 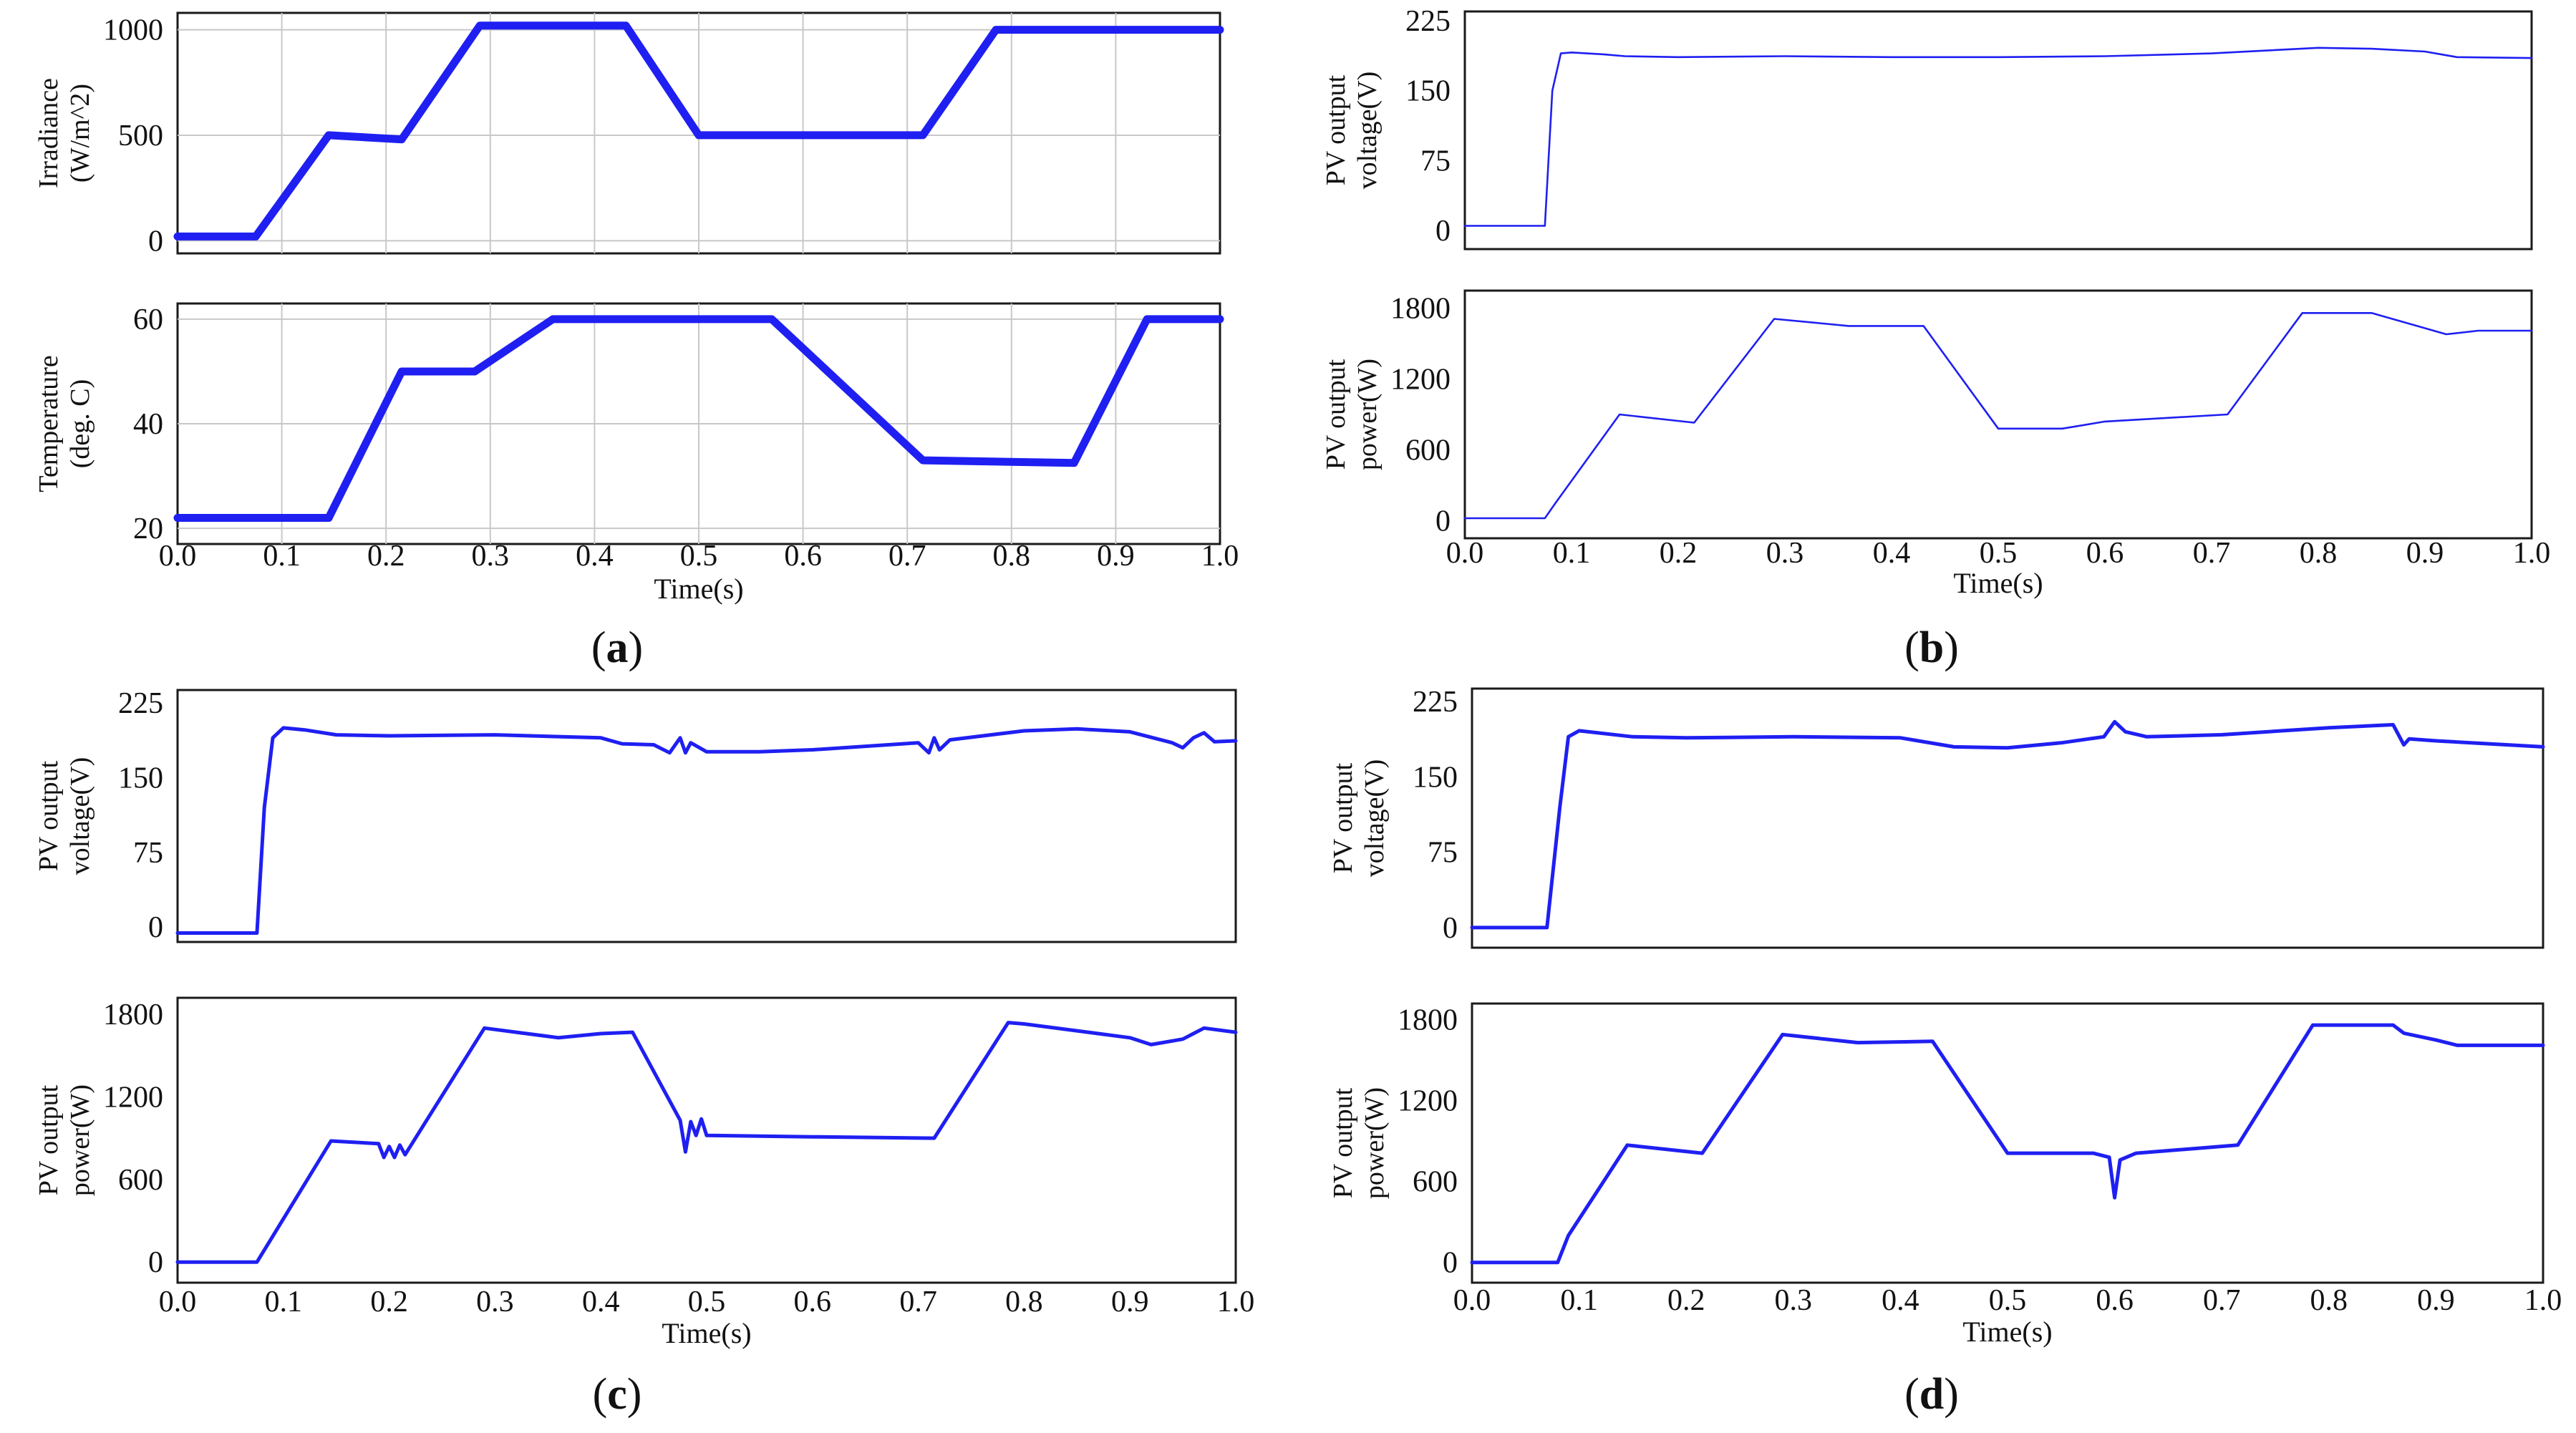 What do you see at coordinates (617, 647) in the screenshot?
I see `panel-label-a: (a)` at bounding box center [617, 647].